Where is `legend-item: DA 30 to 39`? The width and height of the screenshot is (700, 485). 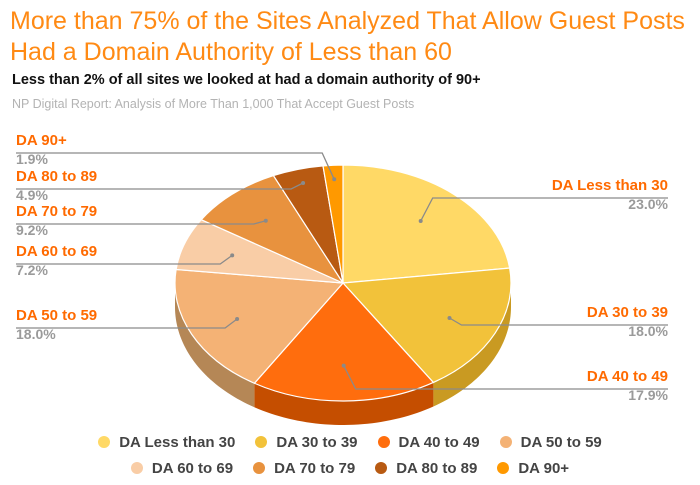 legend-item: DA 30 to 39 is located at coordinates (306, 442).